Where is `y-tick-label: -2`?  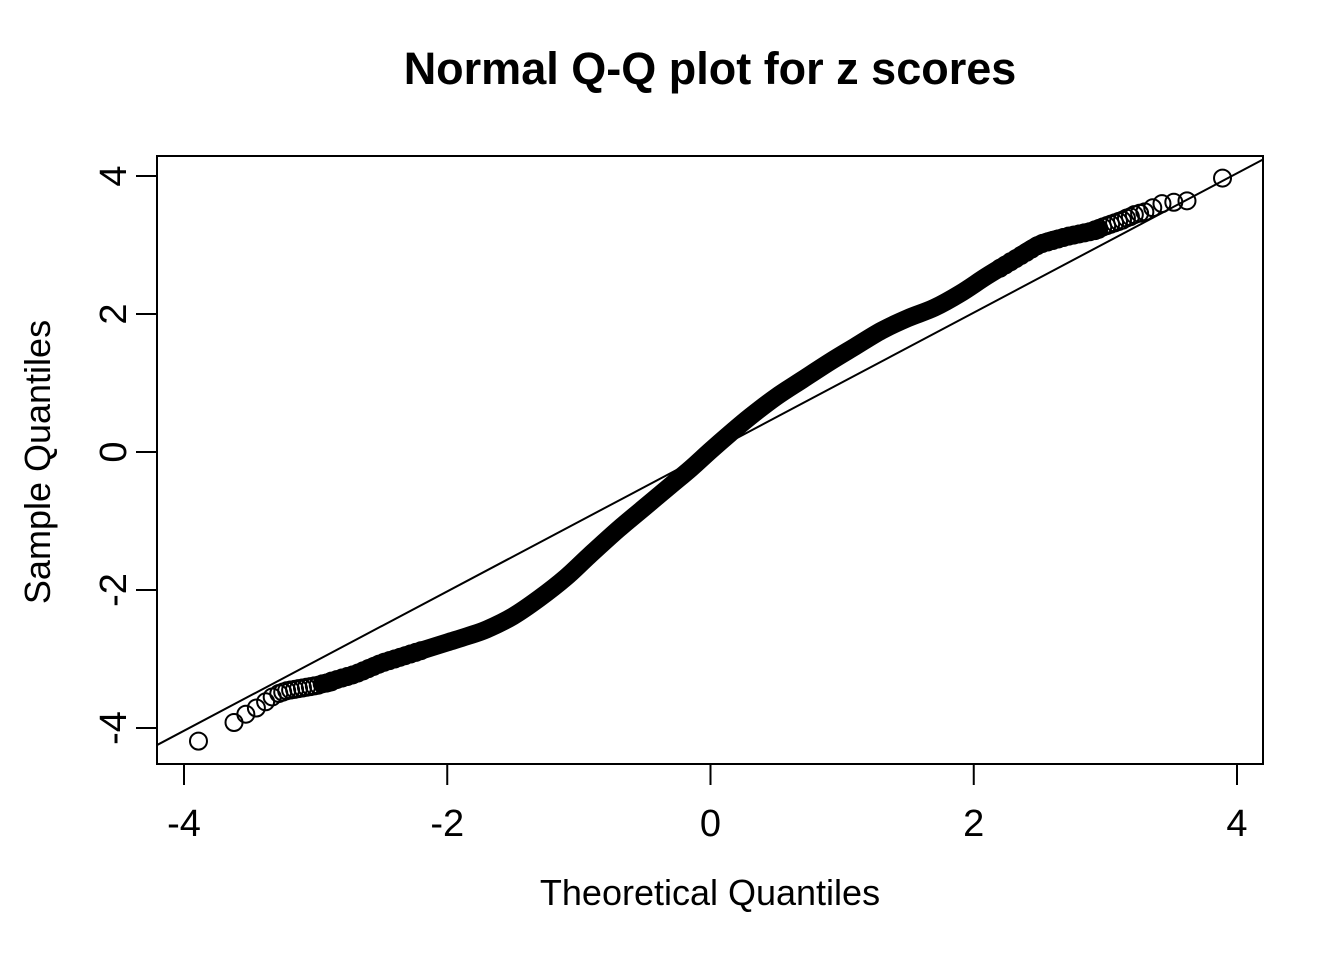 y-tick-label: -2 is located at coordinates (114, 590).